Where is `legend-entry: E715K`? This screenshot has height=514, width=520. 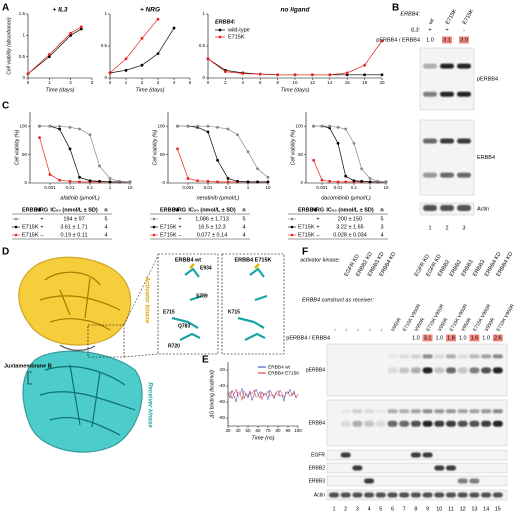 legend-entry: E715K is located at coordinates (236, 37).